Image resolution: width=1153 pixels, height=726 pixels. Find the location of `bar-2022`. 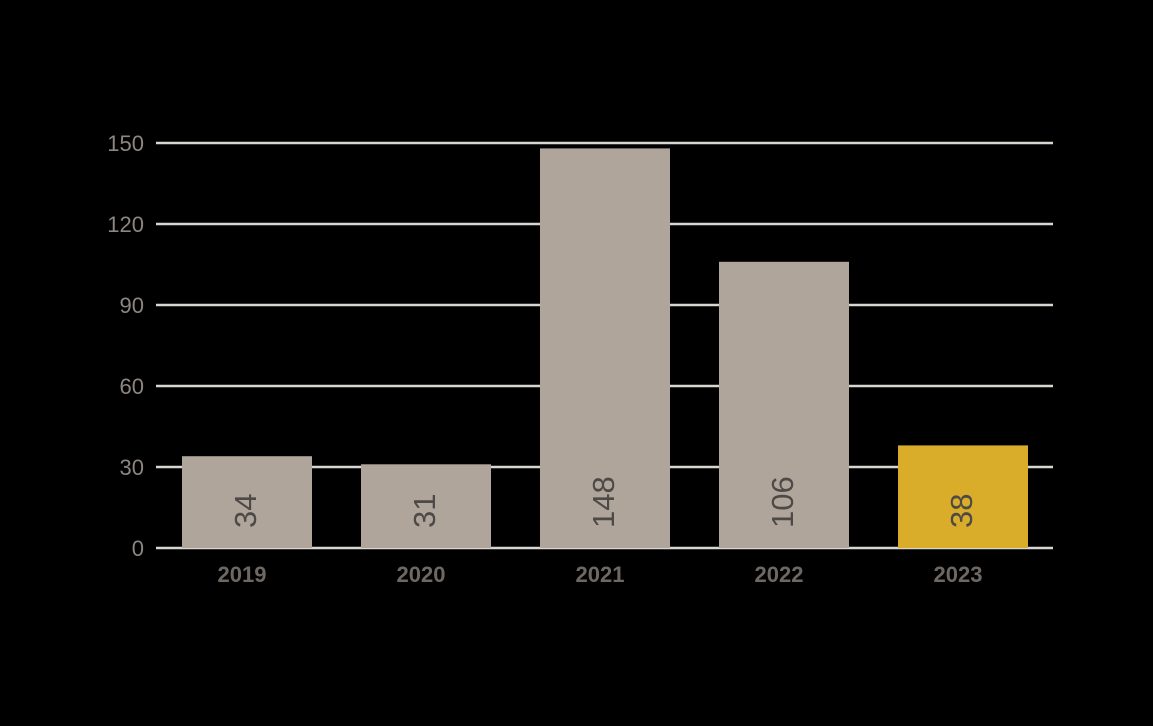

bar-2022 is located at coordinates (784, 404).